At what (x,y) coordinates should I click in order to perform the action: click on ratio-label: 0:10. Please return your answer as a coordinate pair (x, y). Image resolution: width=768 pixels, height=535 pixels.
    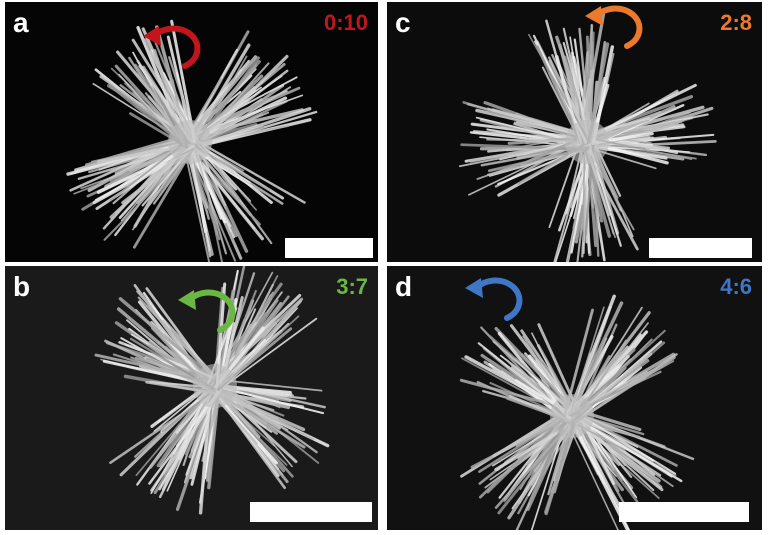
    Looking at the image, I should click on (346, 22).